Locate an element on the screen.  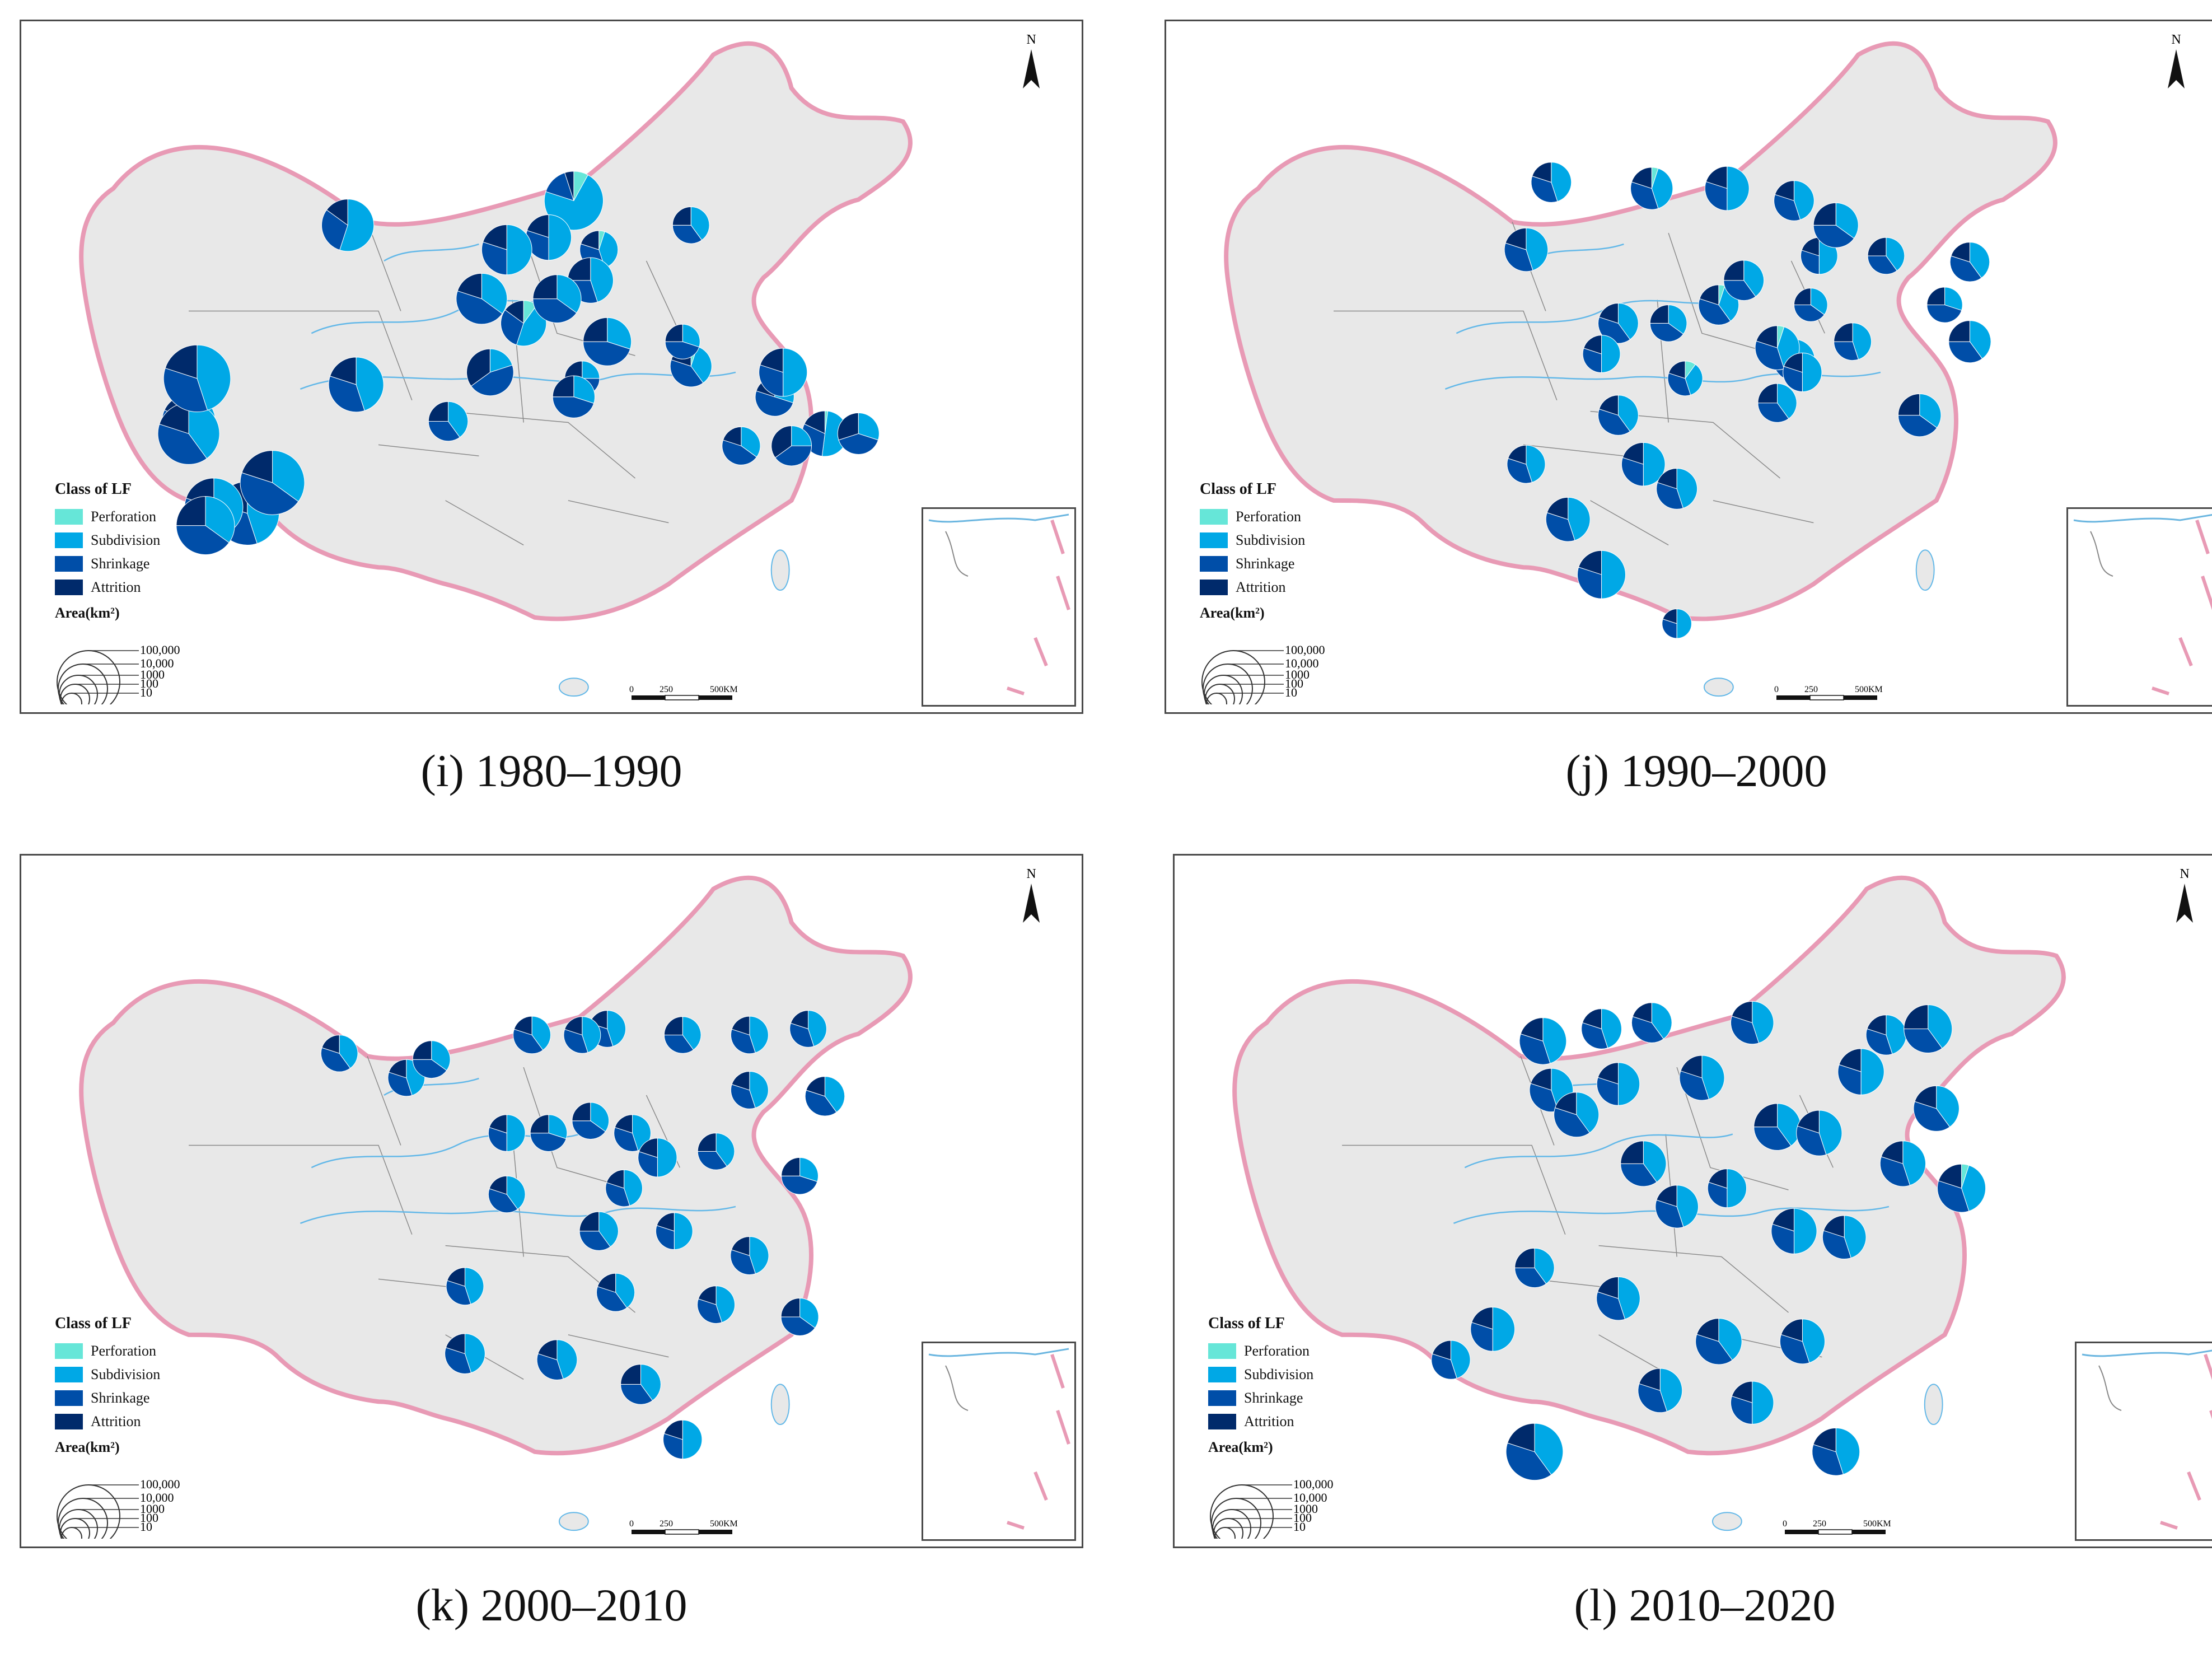
legend-title: Class of LF is located at coordinates (1238, 489).